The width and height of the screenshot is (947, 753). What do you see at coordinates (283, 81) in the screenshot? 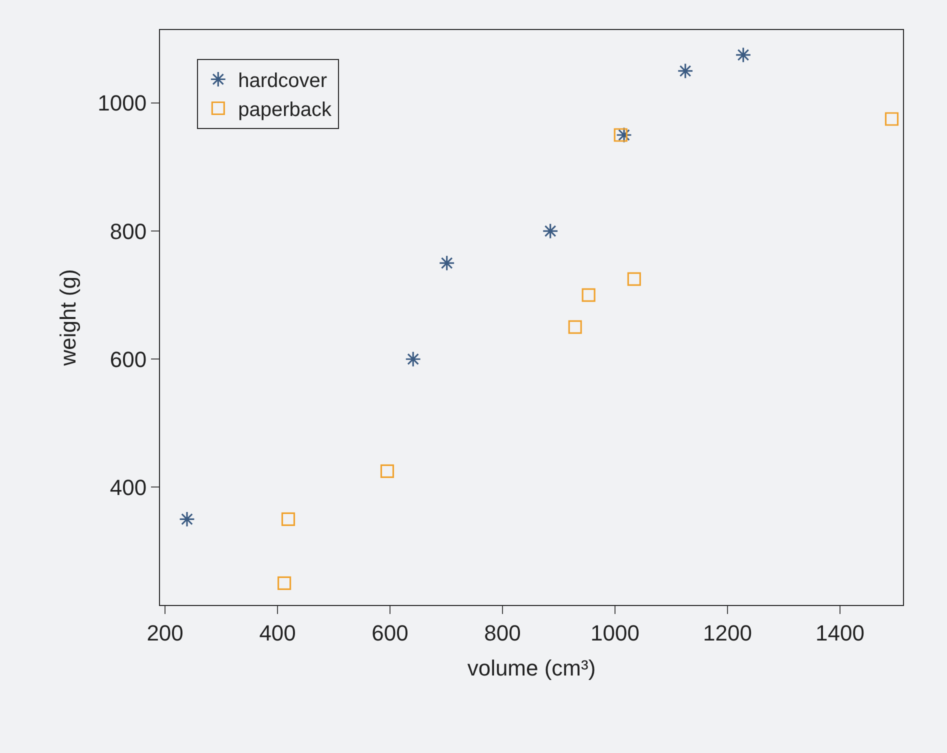
I see `legend-label: hardcover` at bounding box center [283, 81].